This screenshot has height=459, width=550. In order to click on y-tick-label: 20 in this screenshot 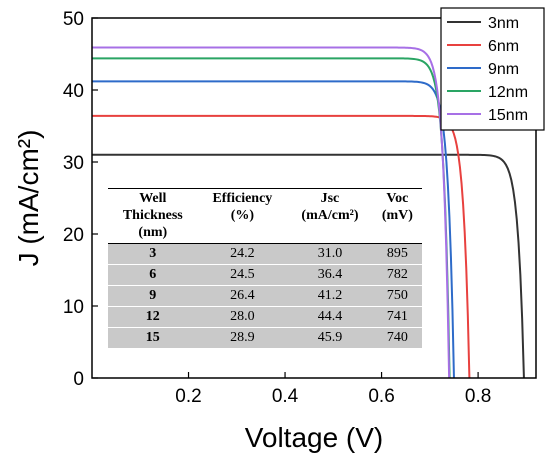, I will do `click(73, 235)`.